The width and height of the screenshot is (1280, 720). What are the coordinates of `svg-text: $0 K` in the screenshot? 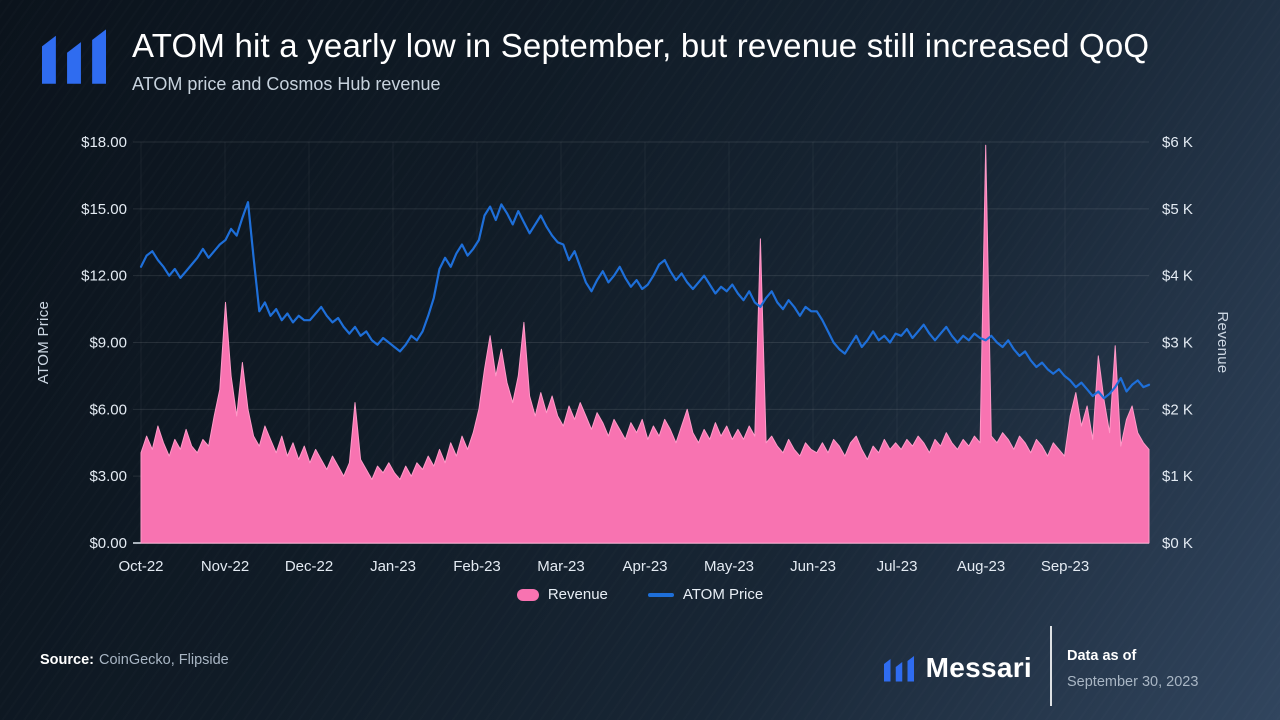 It's located at (1177, 543).